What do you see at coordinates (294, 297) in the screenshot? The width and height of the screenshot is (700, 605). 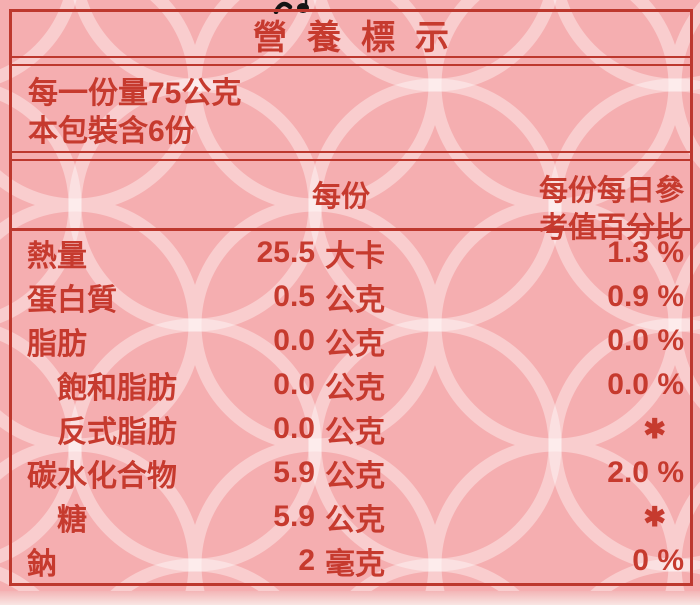 I see `nutrient-amount: 0.5` at bounding box center [294, 297].